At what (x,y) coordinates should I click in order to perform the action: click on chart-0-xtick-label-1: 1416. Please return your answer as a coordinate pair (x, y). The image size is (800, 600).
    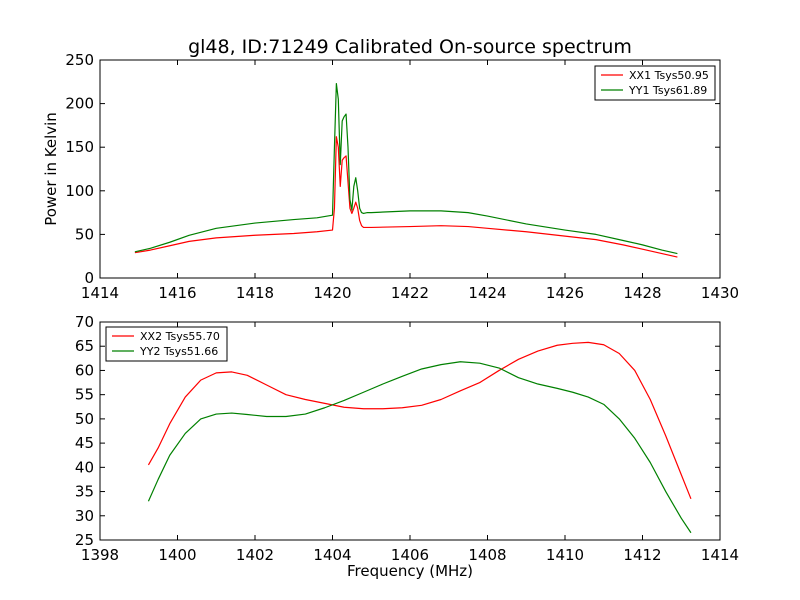
    Looking at the image, I should click on (177, 293).